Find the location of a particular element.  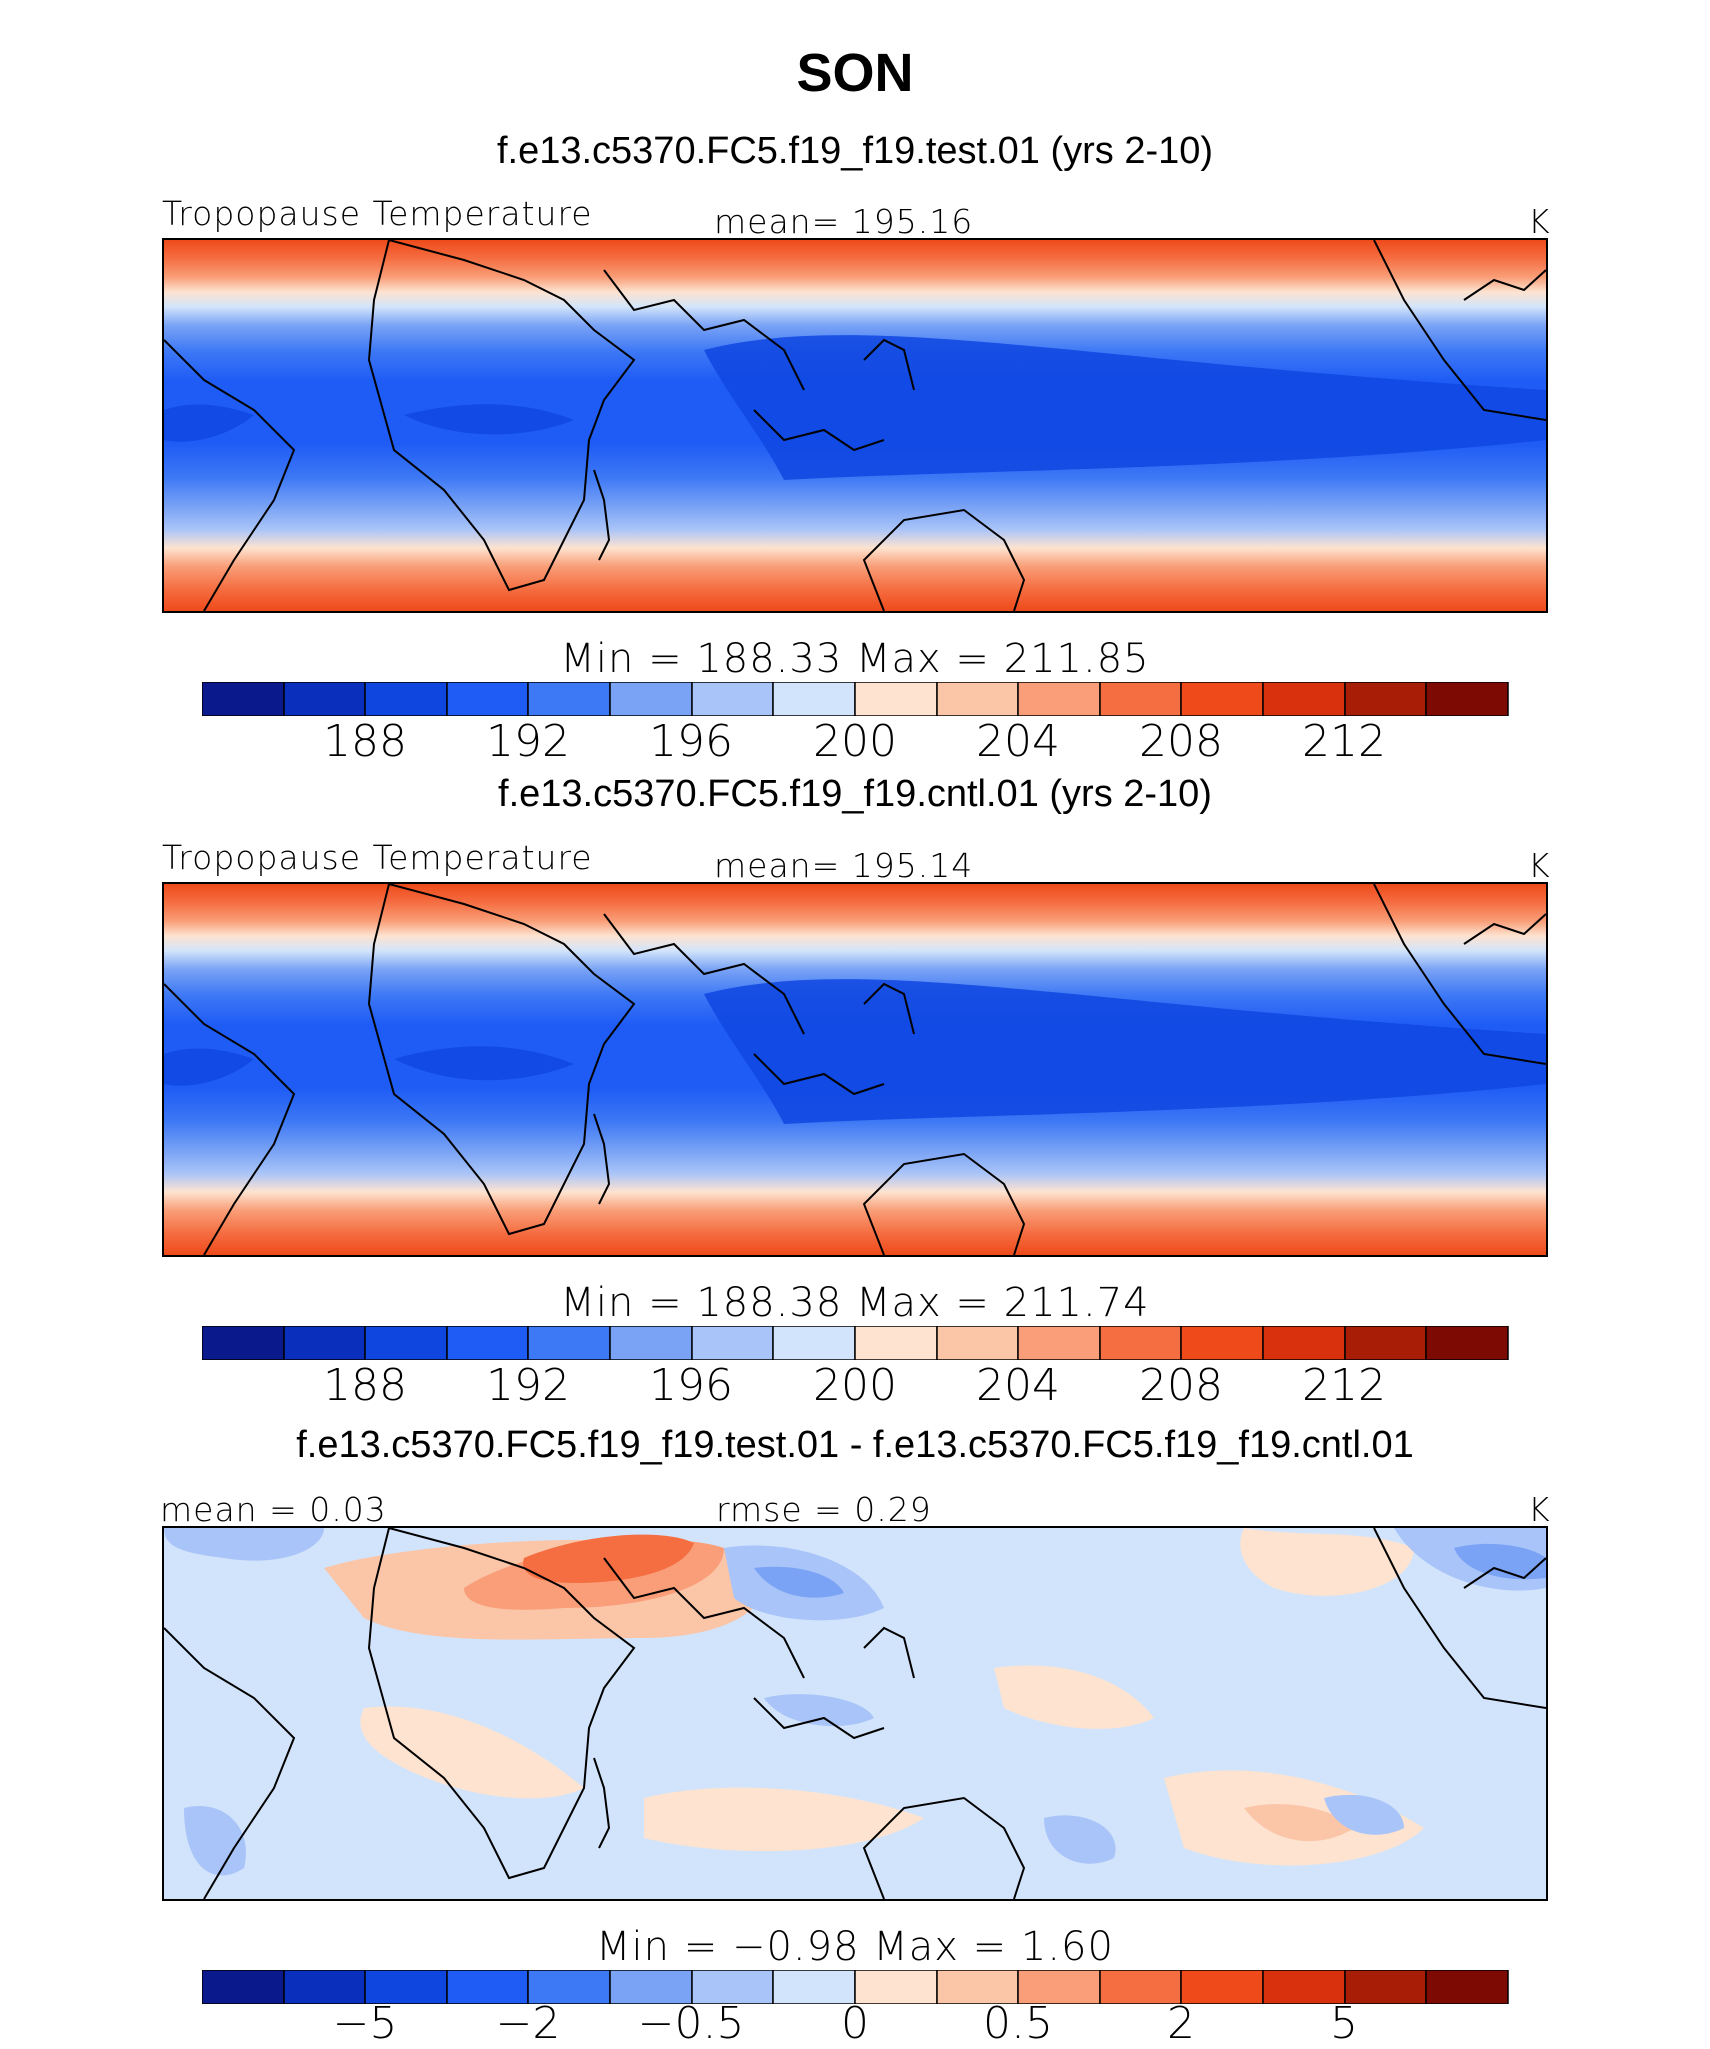

panel-2-colorbar-tick: 212 is located at coordinates (1344, 1385).